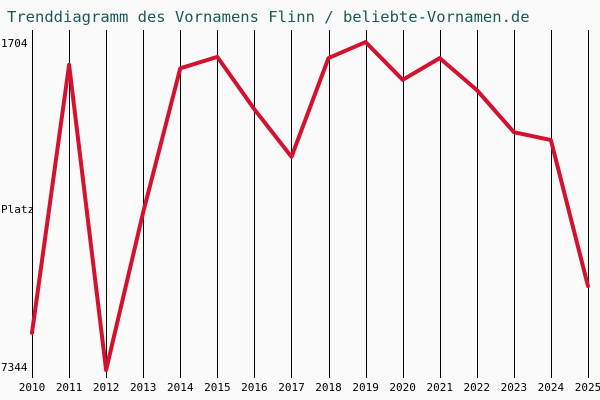 The height and width of the screenshot is (400, 600). What do you see at coordinates (14, 367) in the screenshot?
I see `y-tick-bottom: 7344` at bounding box center [14, 367].